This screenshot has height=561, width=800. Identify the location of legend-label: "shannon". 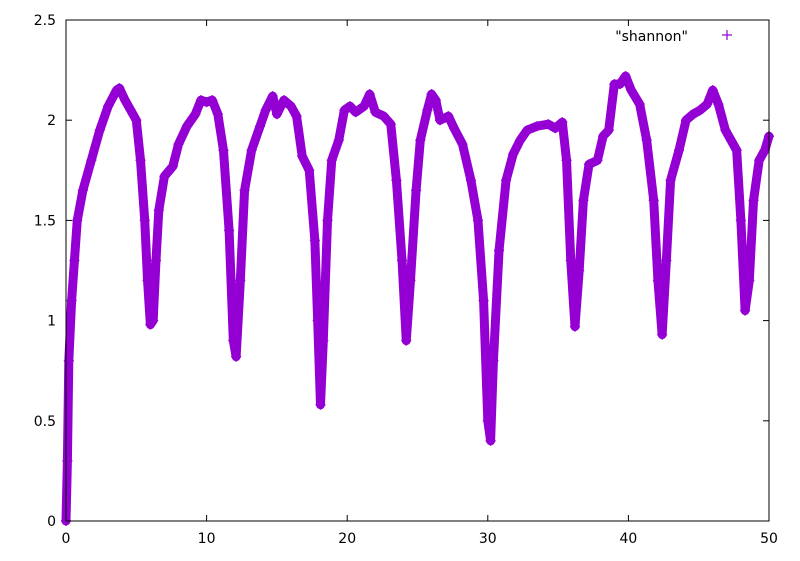
(651, 37).